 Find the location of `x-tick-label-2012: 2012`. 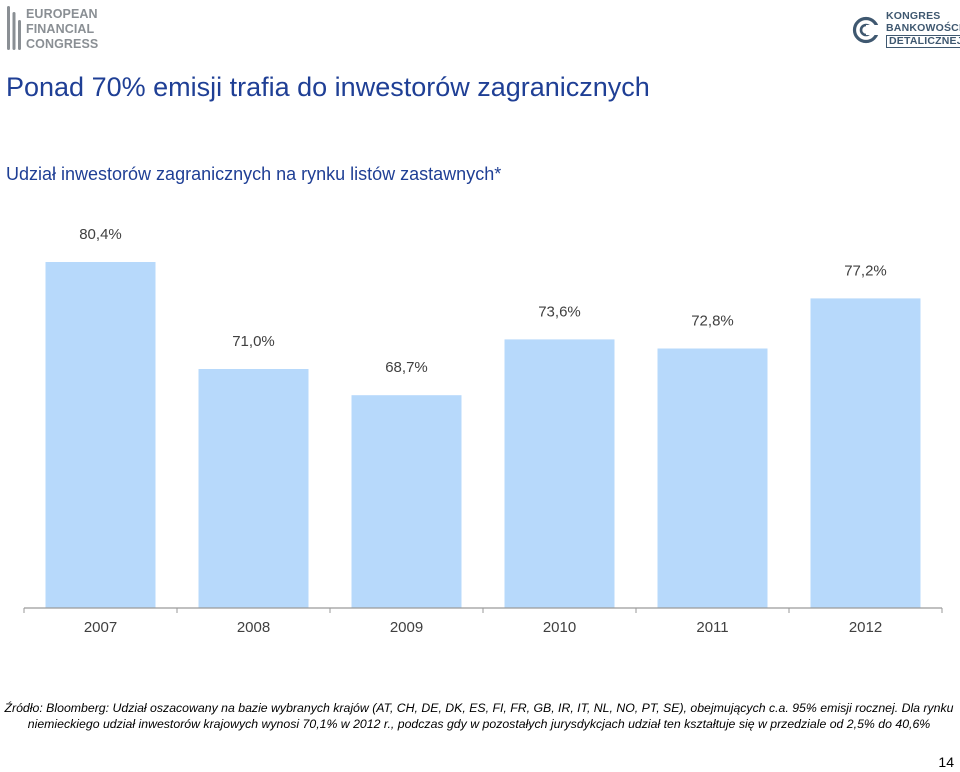

x-tick-label-2012: 2012 is located at coordinates (865, 627).